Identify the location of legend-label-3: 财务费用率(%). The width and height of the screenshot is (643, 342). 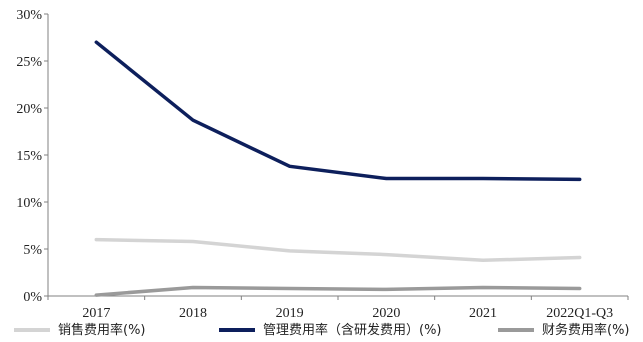
(586, 330).